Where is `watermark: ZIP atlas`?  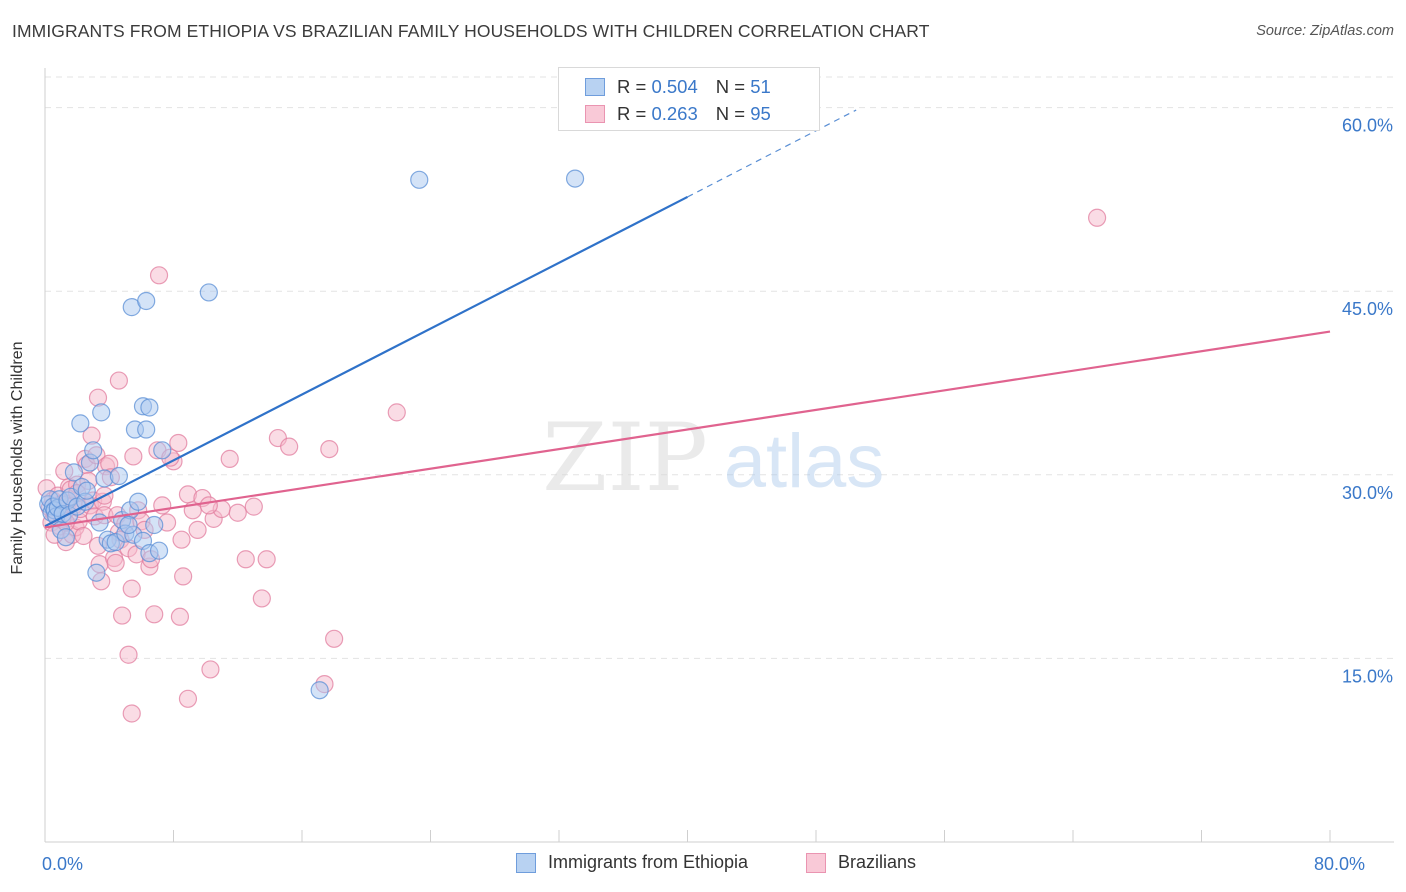 watermark: ZIP atlas is located at coordinates (713, 458).